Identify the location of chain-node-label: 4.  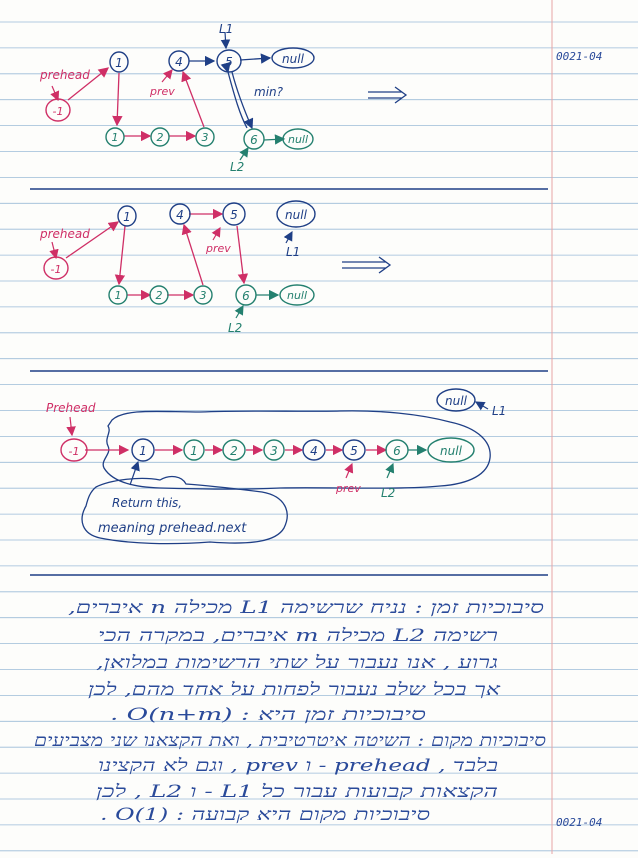
(314, 451).